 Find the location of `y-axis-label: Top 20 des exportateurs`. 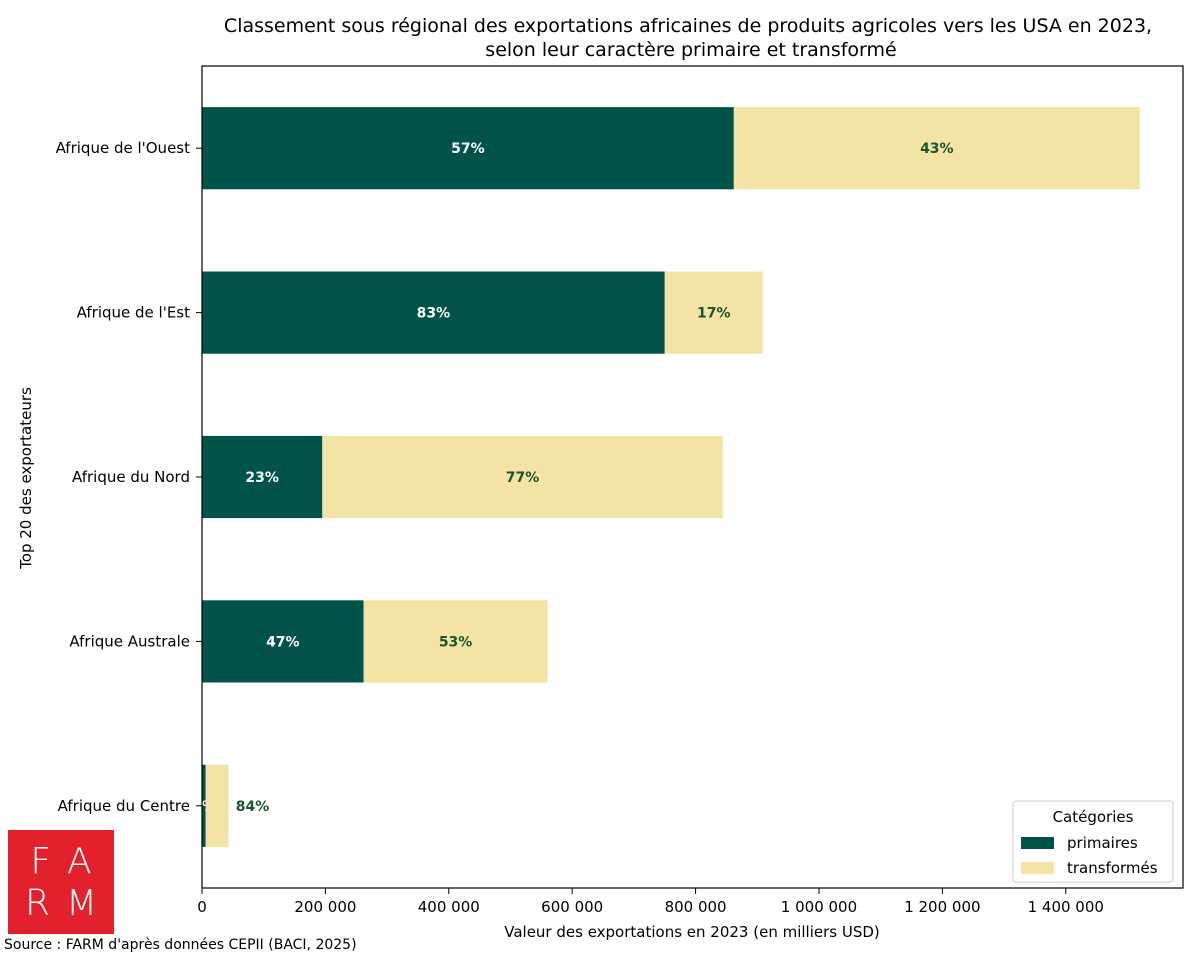

y-axis-label: Top 20 des exportateurs is located at coordinates (26, 478).